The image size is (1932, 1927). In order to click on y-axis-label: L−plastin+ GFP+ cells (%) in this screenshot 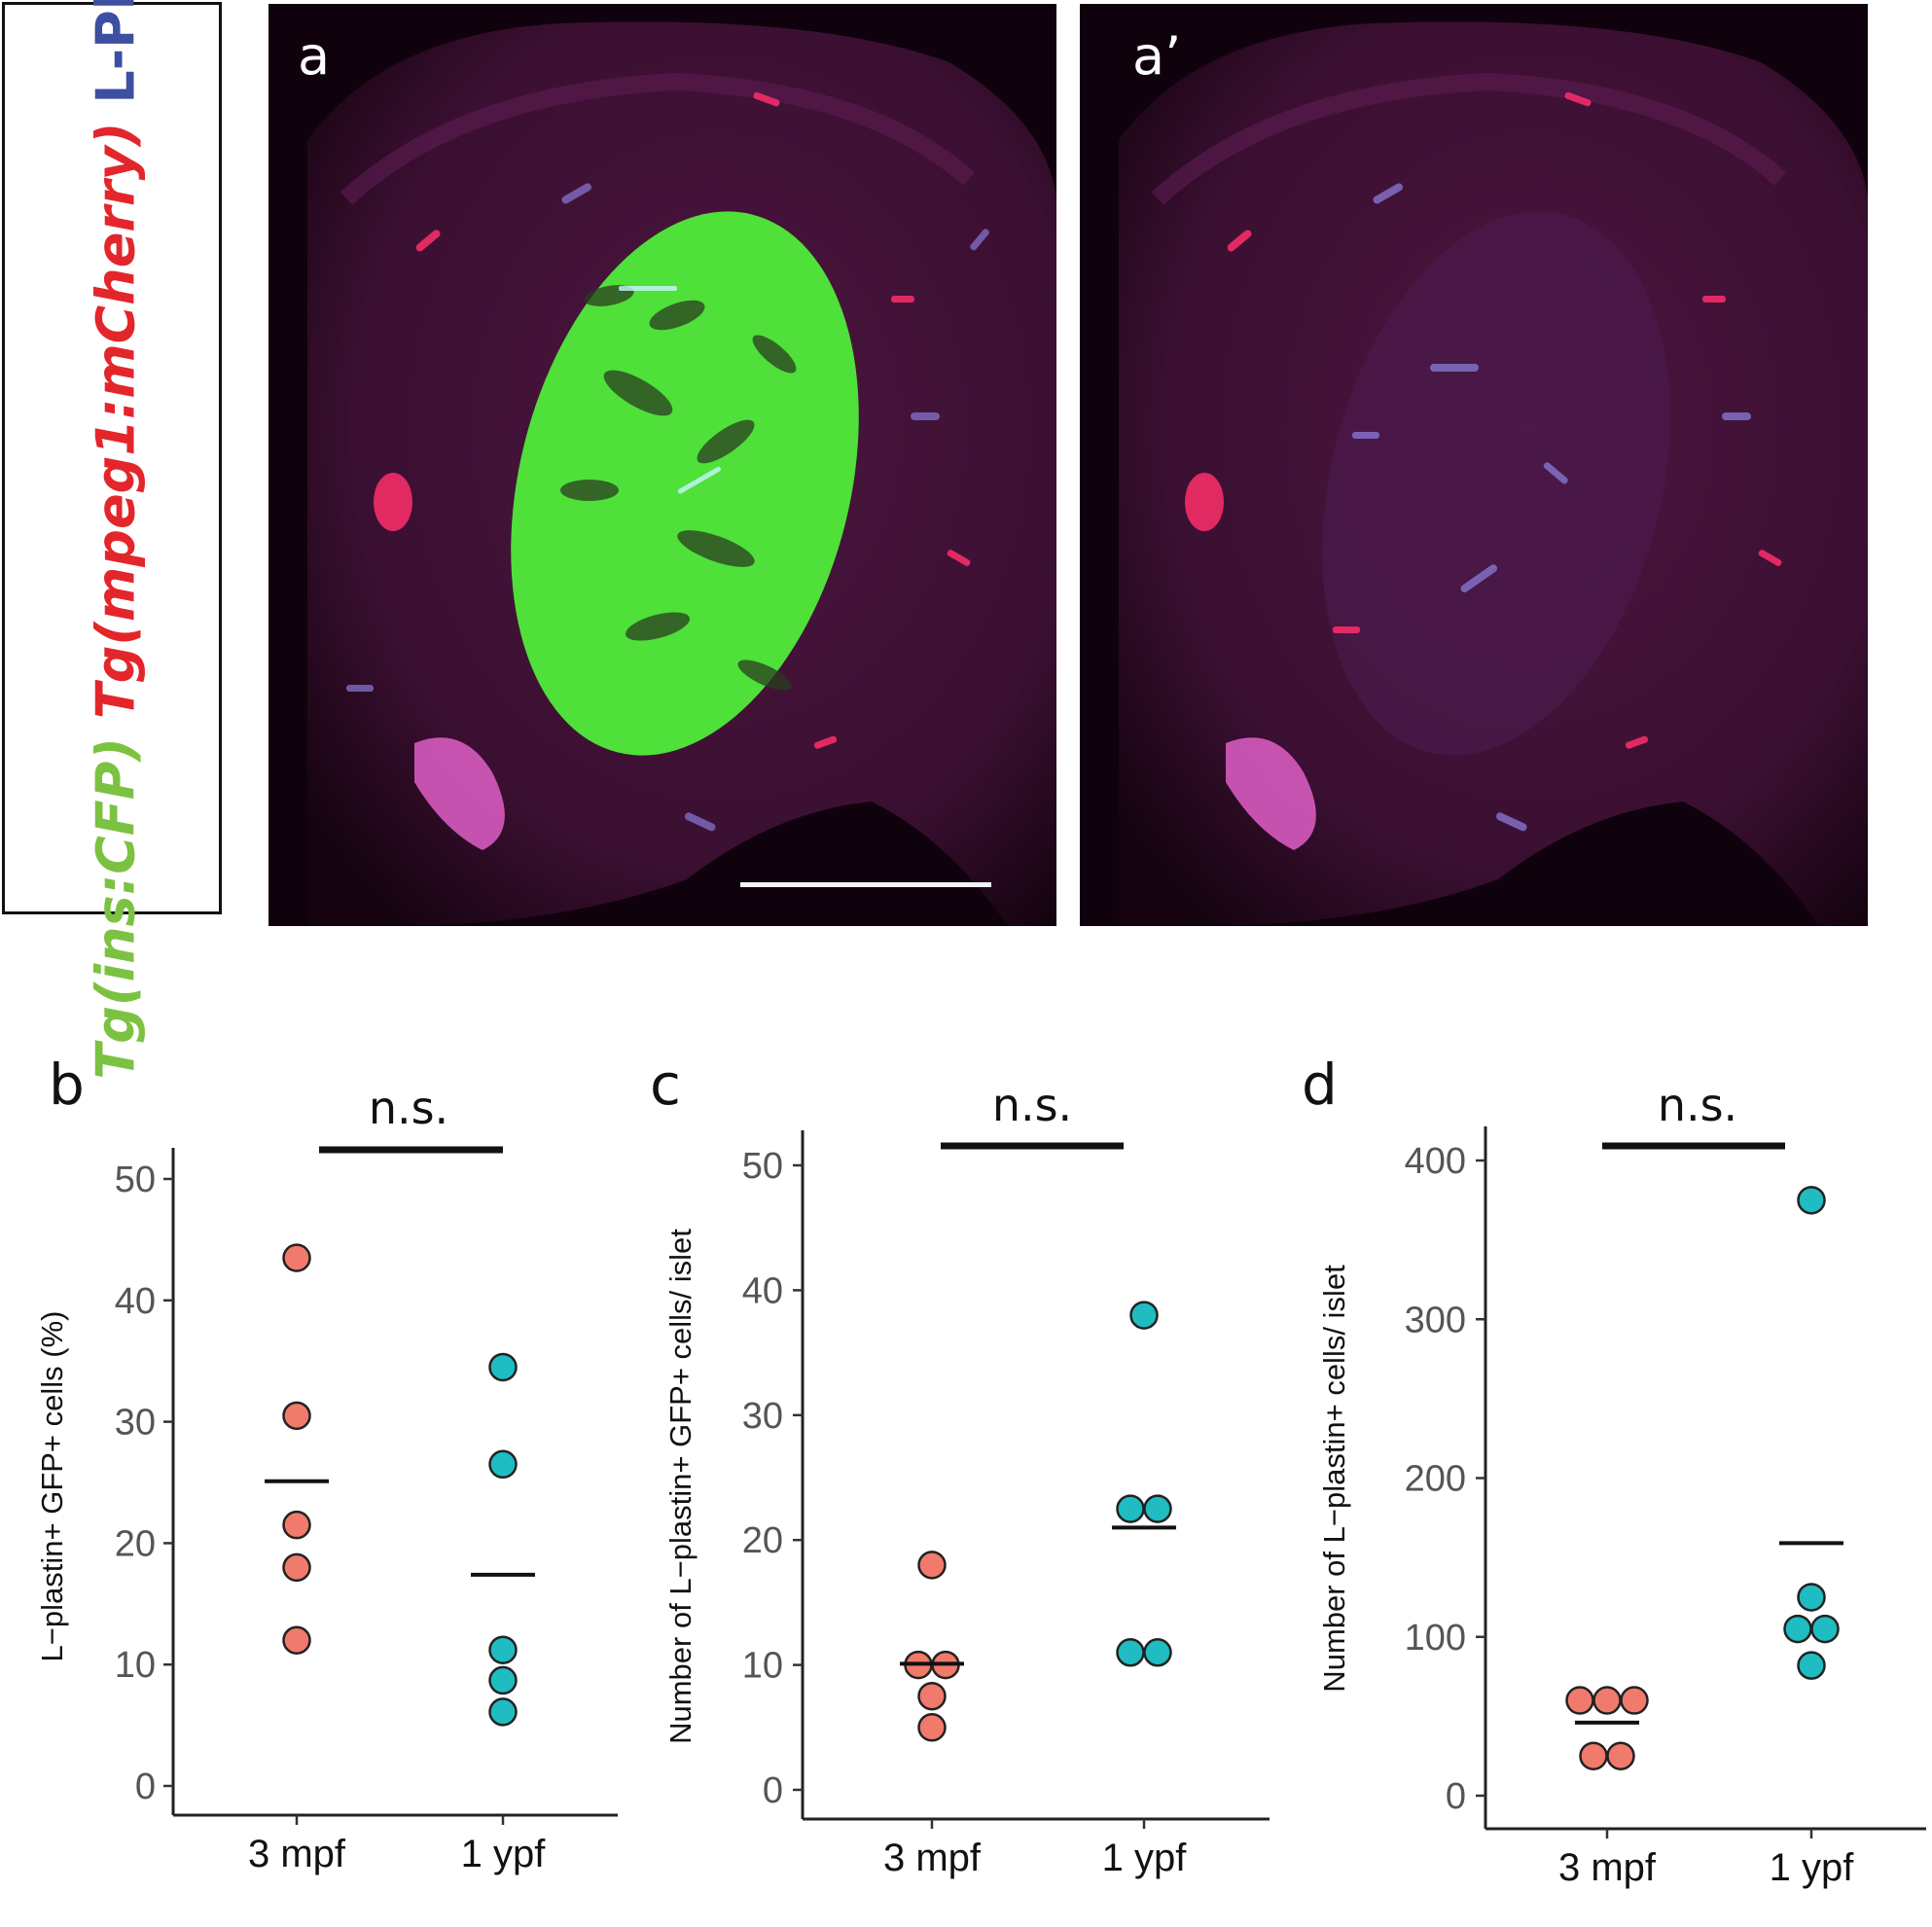, I will do `click(52, 1486)`.